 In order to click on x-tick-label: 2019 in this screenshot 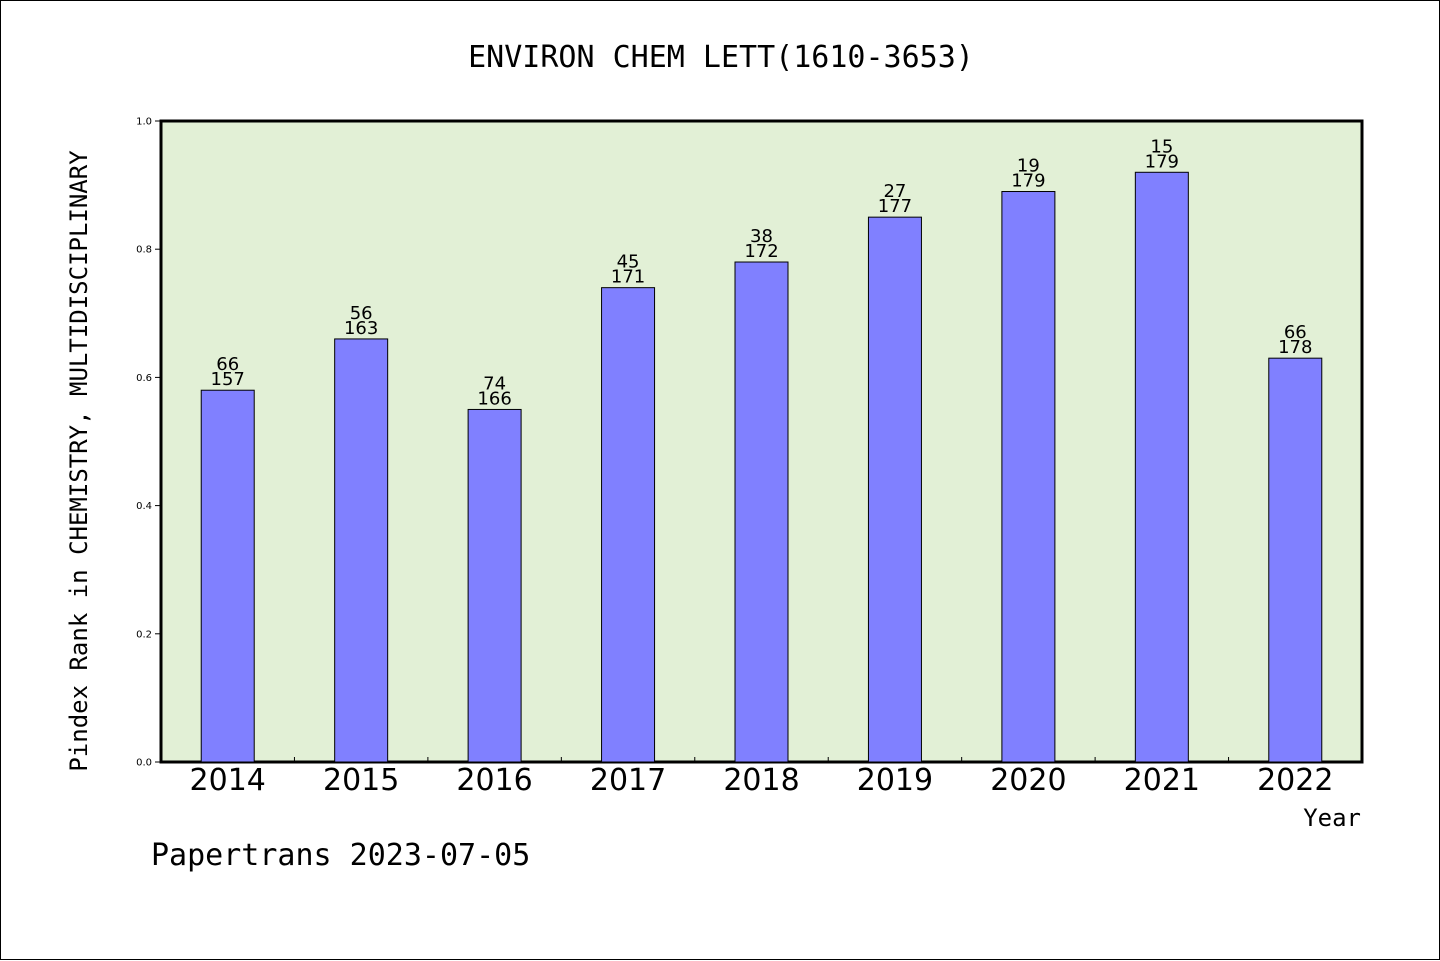, I will do `click(895, 780)`.